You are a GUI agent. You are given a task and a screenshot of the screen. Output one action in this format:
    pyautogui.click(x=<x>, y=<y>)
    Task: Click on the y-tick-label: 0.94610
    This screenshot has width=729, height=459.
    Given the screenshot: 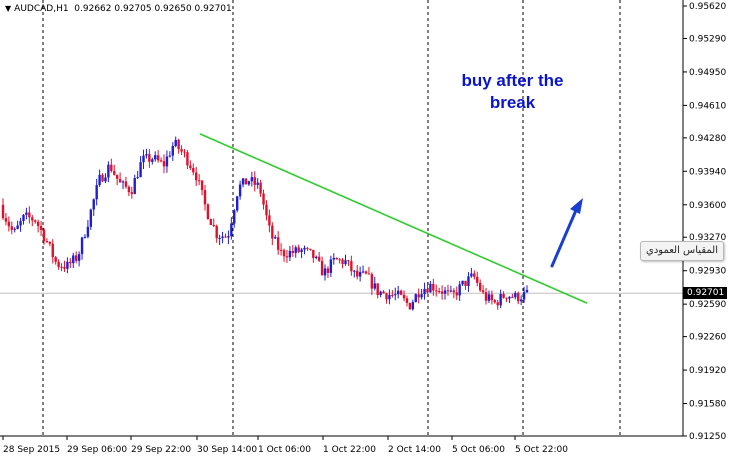 What is the action you would take?
    pyautogui.click(x=707, y=106)
    